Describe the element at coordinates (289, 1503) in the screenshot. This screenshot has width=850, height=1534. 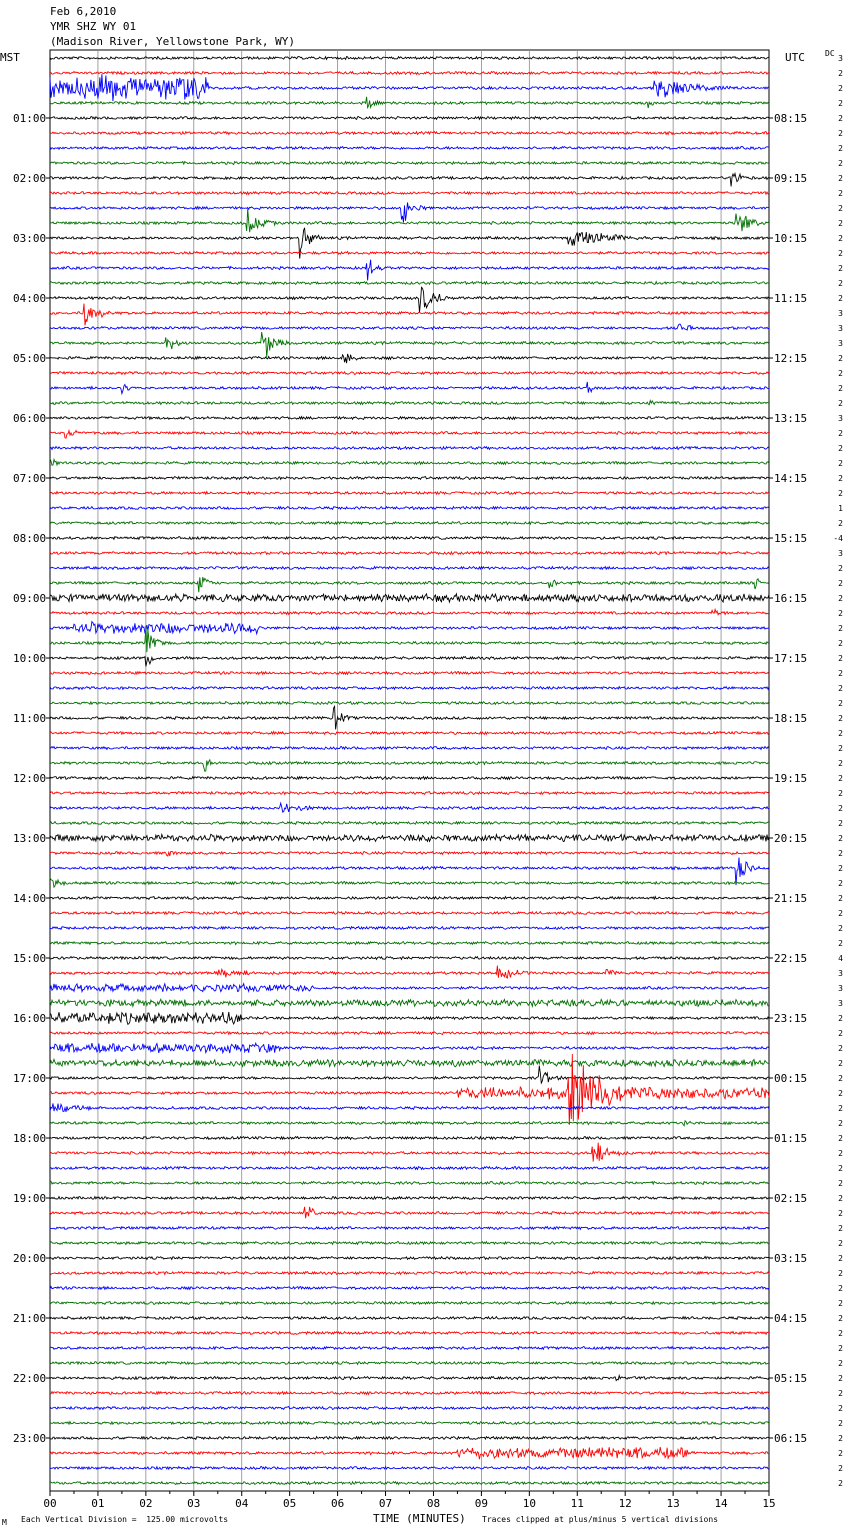
I see `x-tick-label: 05` at that location.